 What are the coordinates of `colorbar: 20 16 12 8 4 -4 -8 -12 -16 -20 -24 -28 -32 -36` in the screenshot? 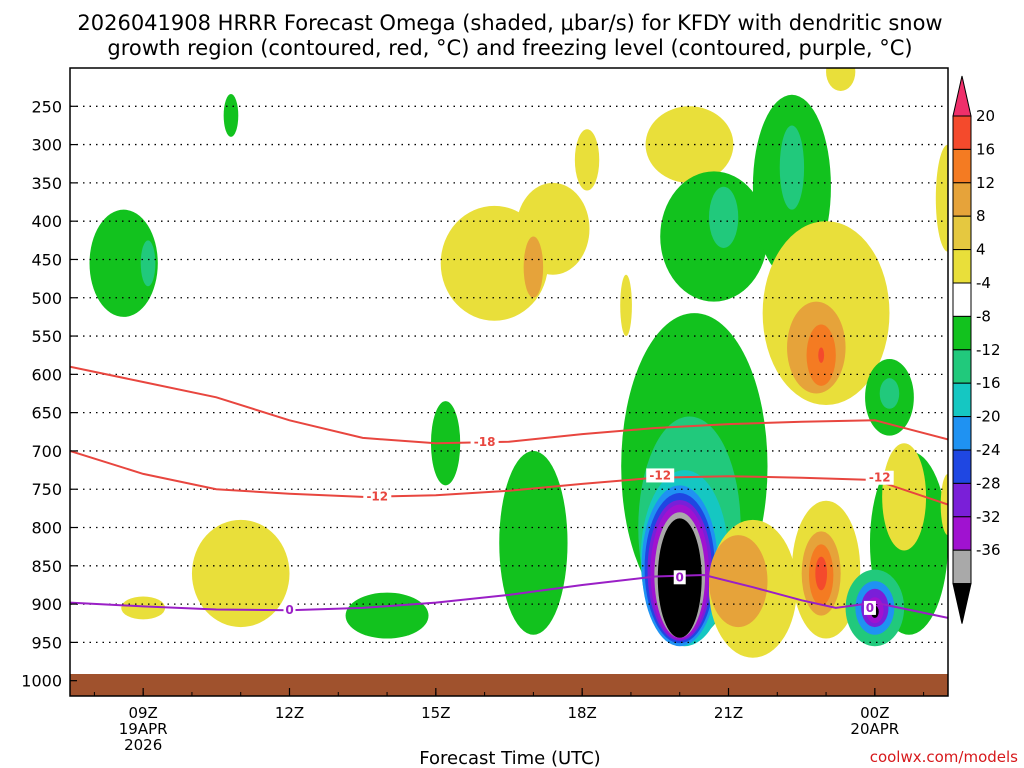 It's located at (976, 349).